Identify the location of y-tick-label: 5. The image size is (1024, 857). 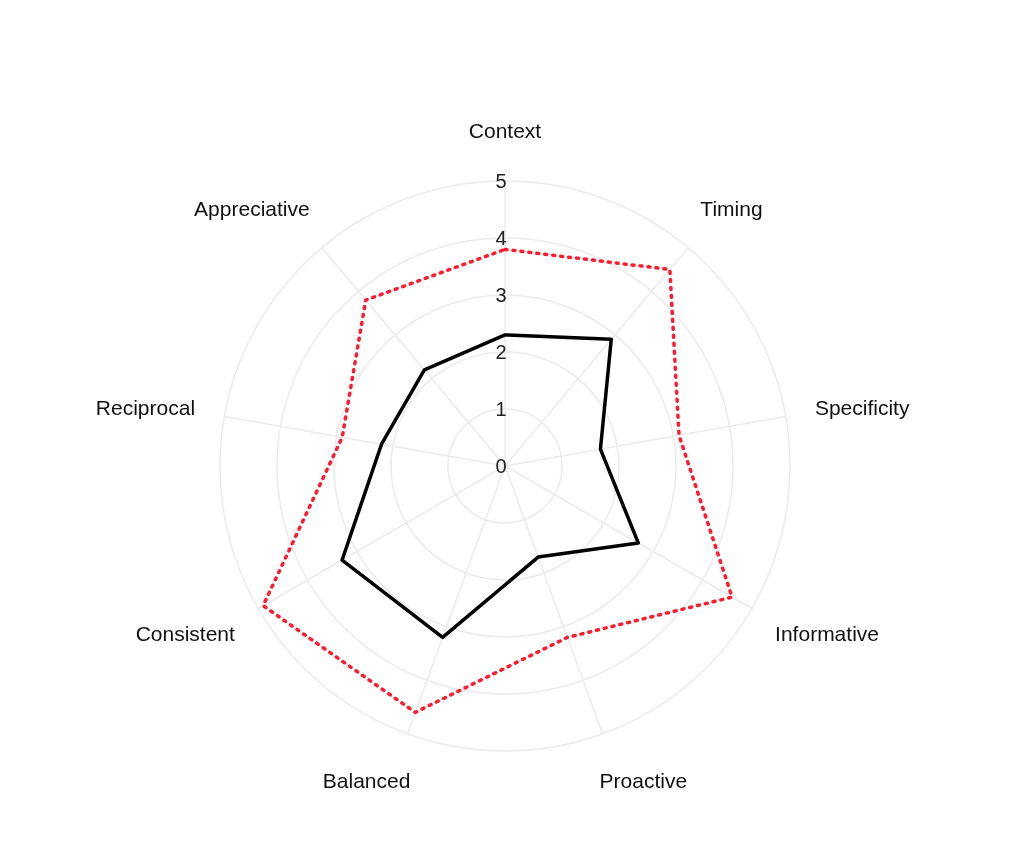
(501, 181).